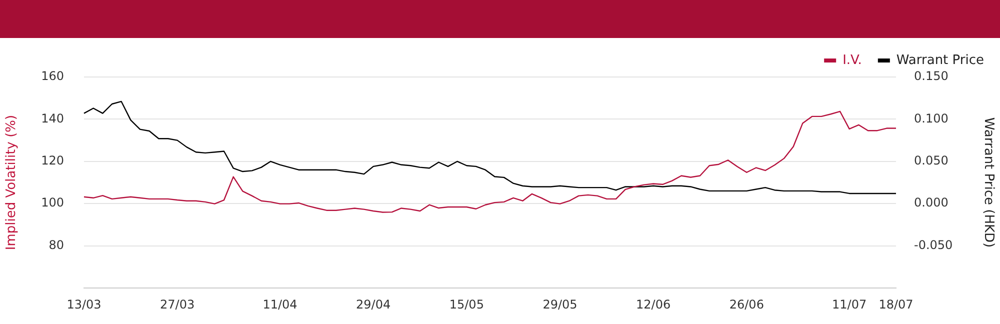 Image resolution: width=1000 pixels, height=324 pixels. I want to click on x-tick-label: 26/06, so click(746, 304).